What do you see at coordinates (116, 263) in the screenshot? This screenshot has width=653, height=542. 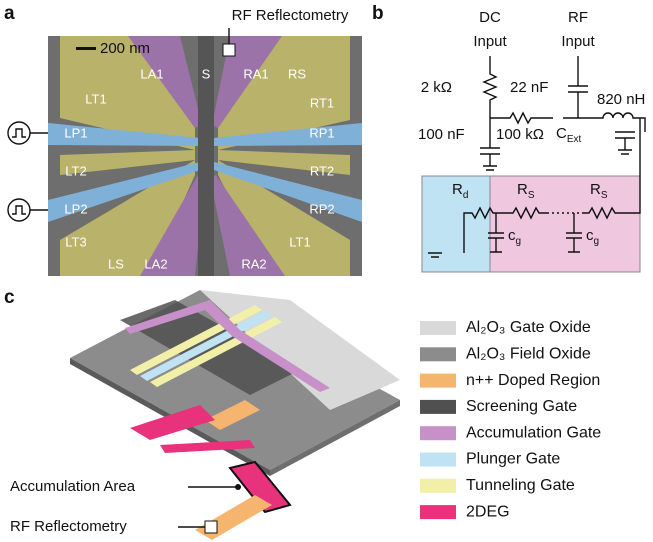 I see `gate-label: LS` at bounding box center [116, 263].